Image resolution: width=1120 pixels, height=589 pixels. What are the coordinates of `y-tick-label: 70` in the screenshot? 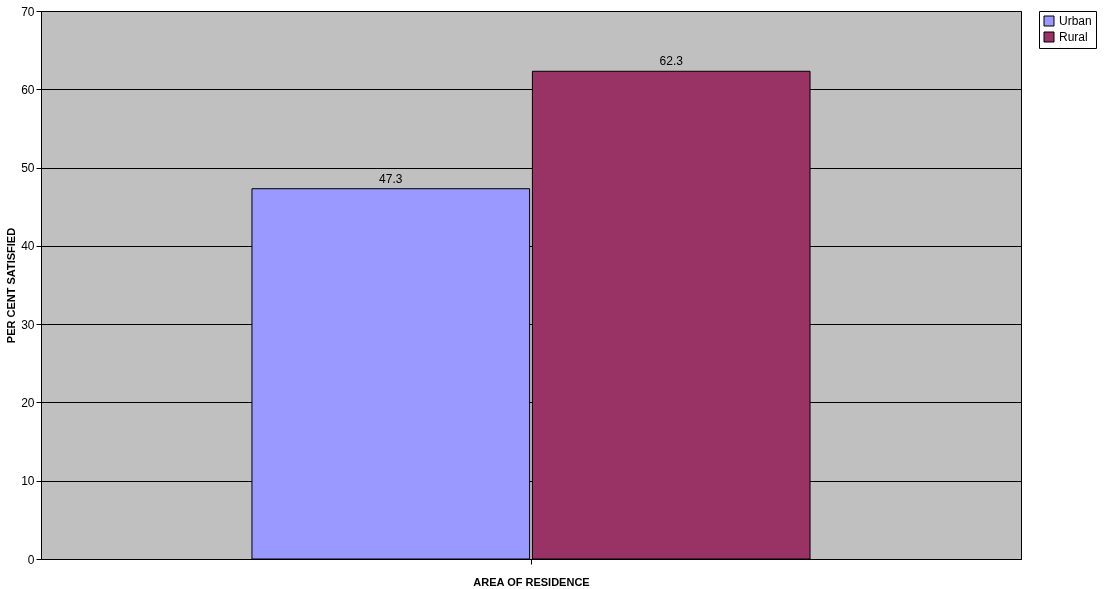 It's located at (28, 11).